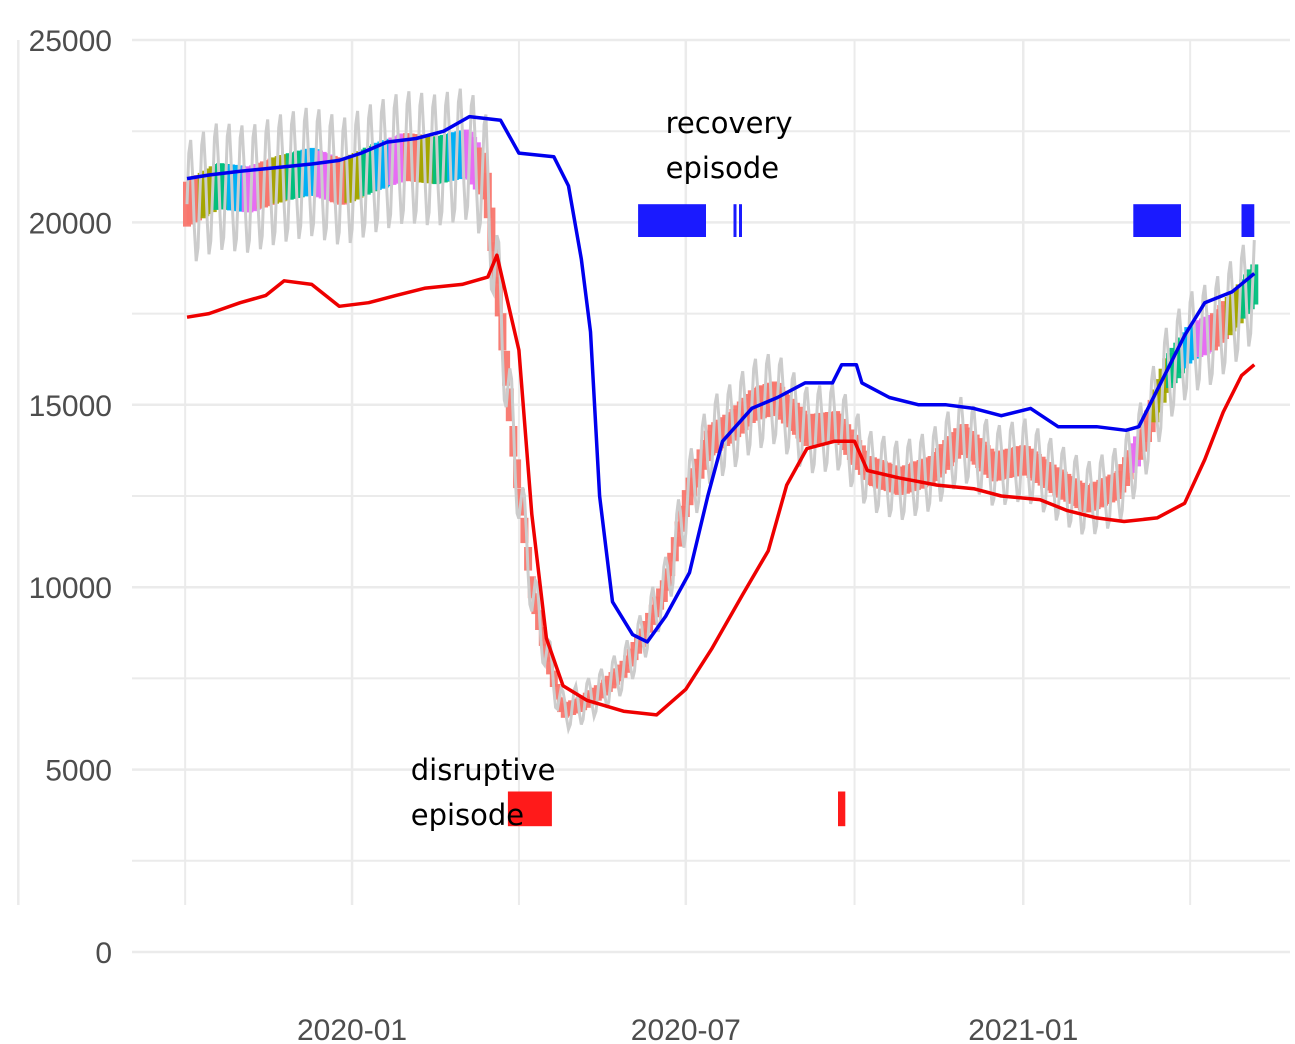 This screenshot has height=1044, width=1295. Describe the element at coordinates (1023, 1029) in the screenshot. I see `x-tick-label: 2021-01` at that location.